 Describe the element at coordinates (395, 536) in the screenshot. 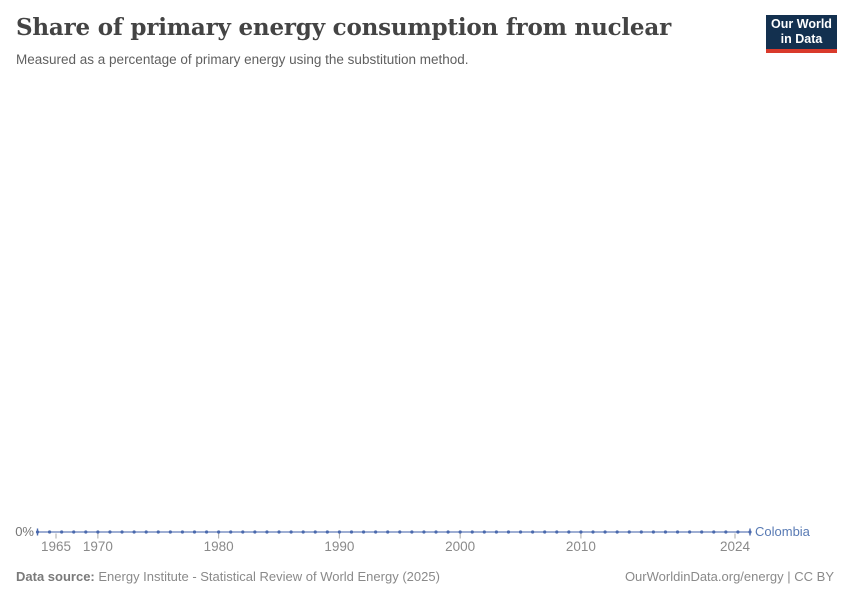

I see `x-axis-ticks` at that location.